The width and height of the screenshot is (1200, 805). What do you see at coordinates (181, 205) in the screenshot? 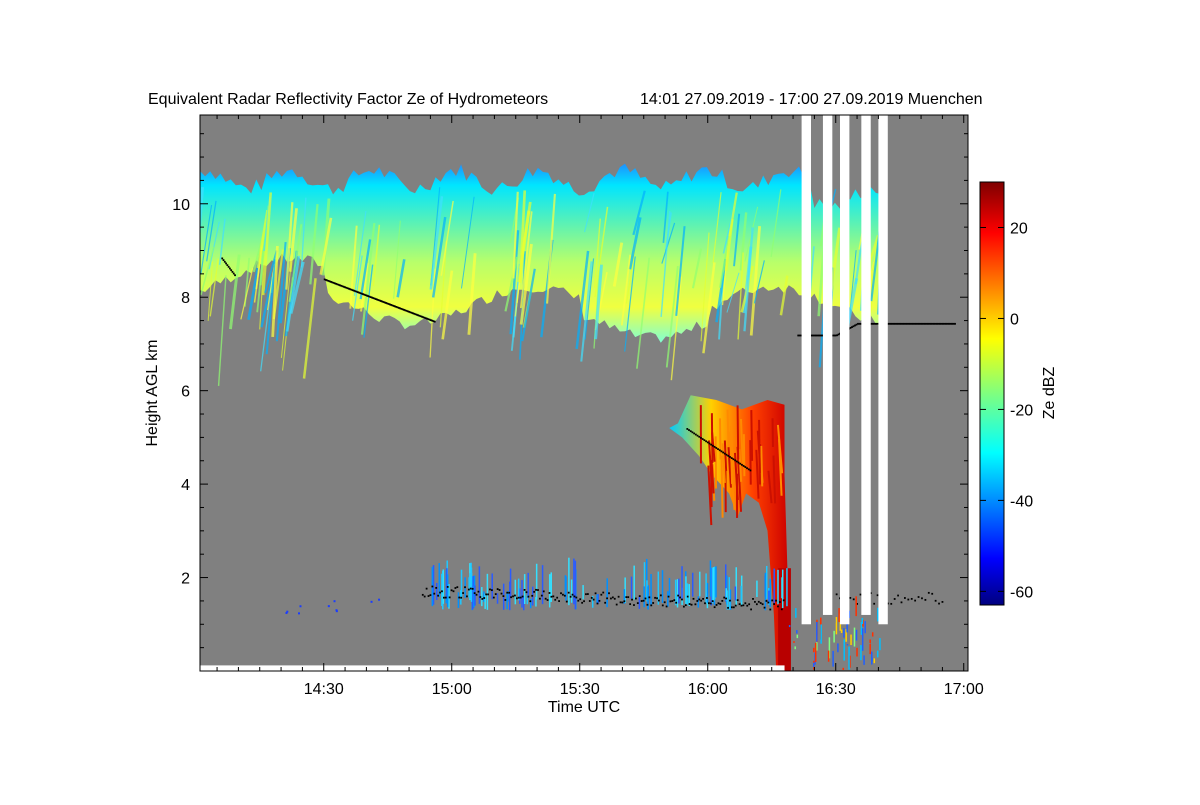
I see `y-tick-label: 10` at bounding box center [181, 205].